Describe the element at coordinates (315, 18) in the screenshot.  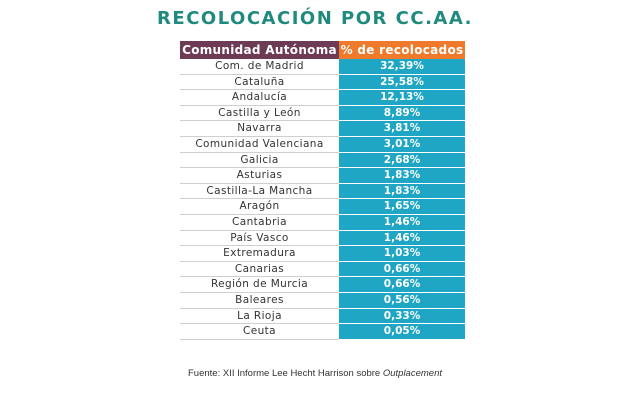
I see `page-title: RECOLOCACIÓN POR CC.AA.` at that location.